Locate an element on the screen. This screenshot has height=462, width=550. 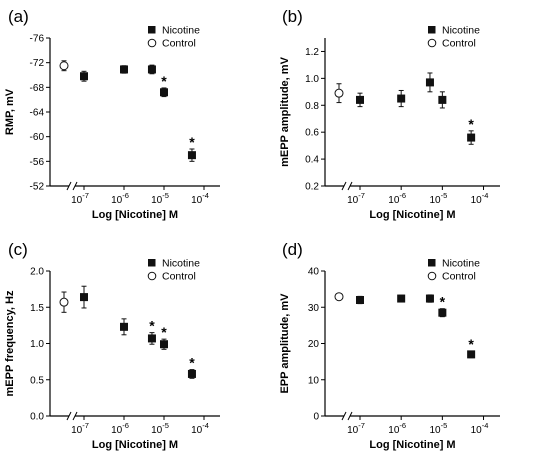
panel-letter: (c) is located at coordinates (18, 249).